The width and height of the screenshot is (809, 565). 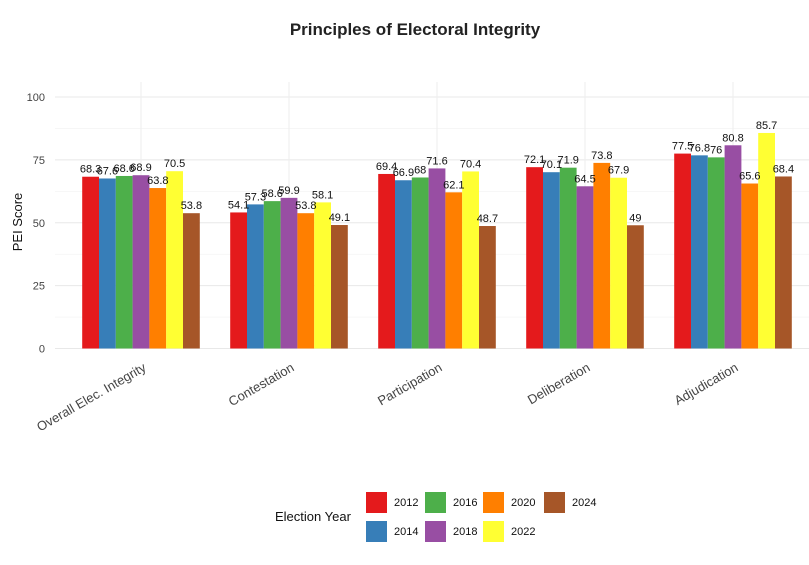 I want to click on legend-swatch-2016, so click(x=435, y=502).